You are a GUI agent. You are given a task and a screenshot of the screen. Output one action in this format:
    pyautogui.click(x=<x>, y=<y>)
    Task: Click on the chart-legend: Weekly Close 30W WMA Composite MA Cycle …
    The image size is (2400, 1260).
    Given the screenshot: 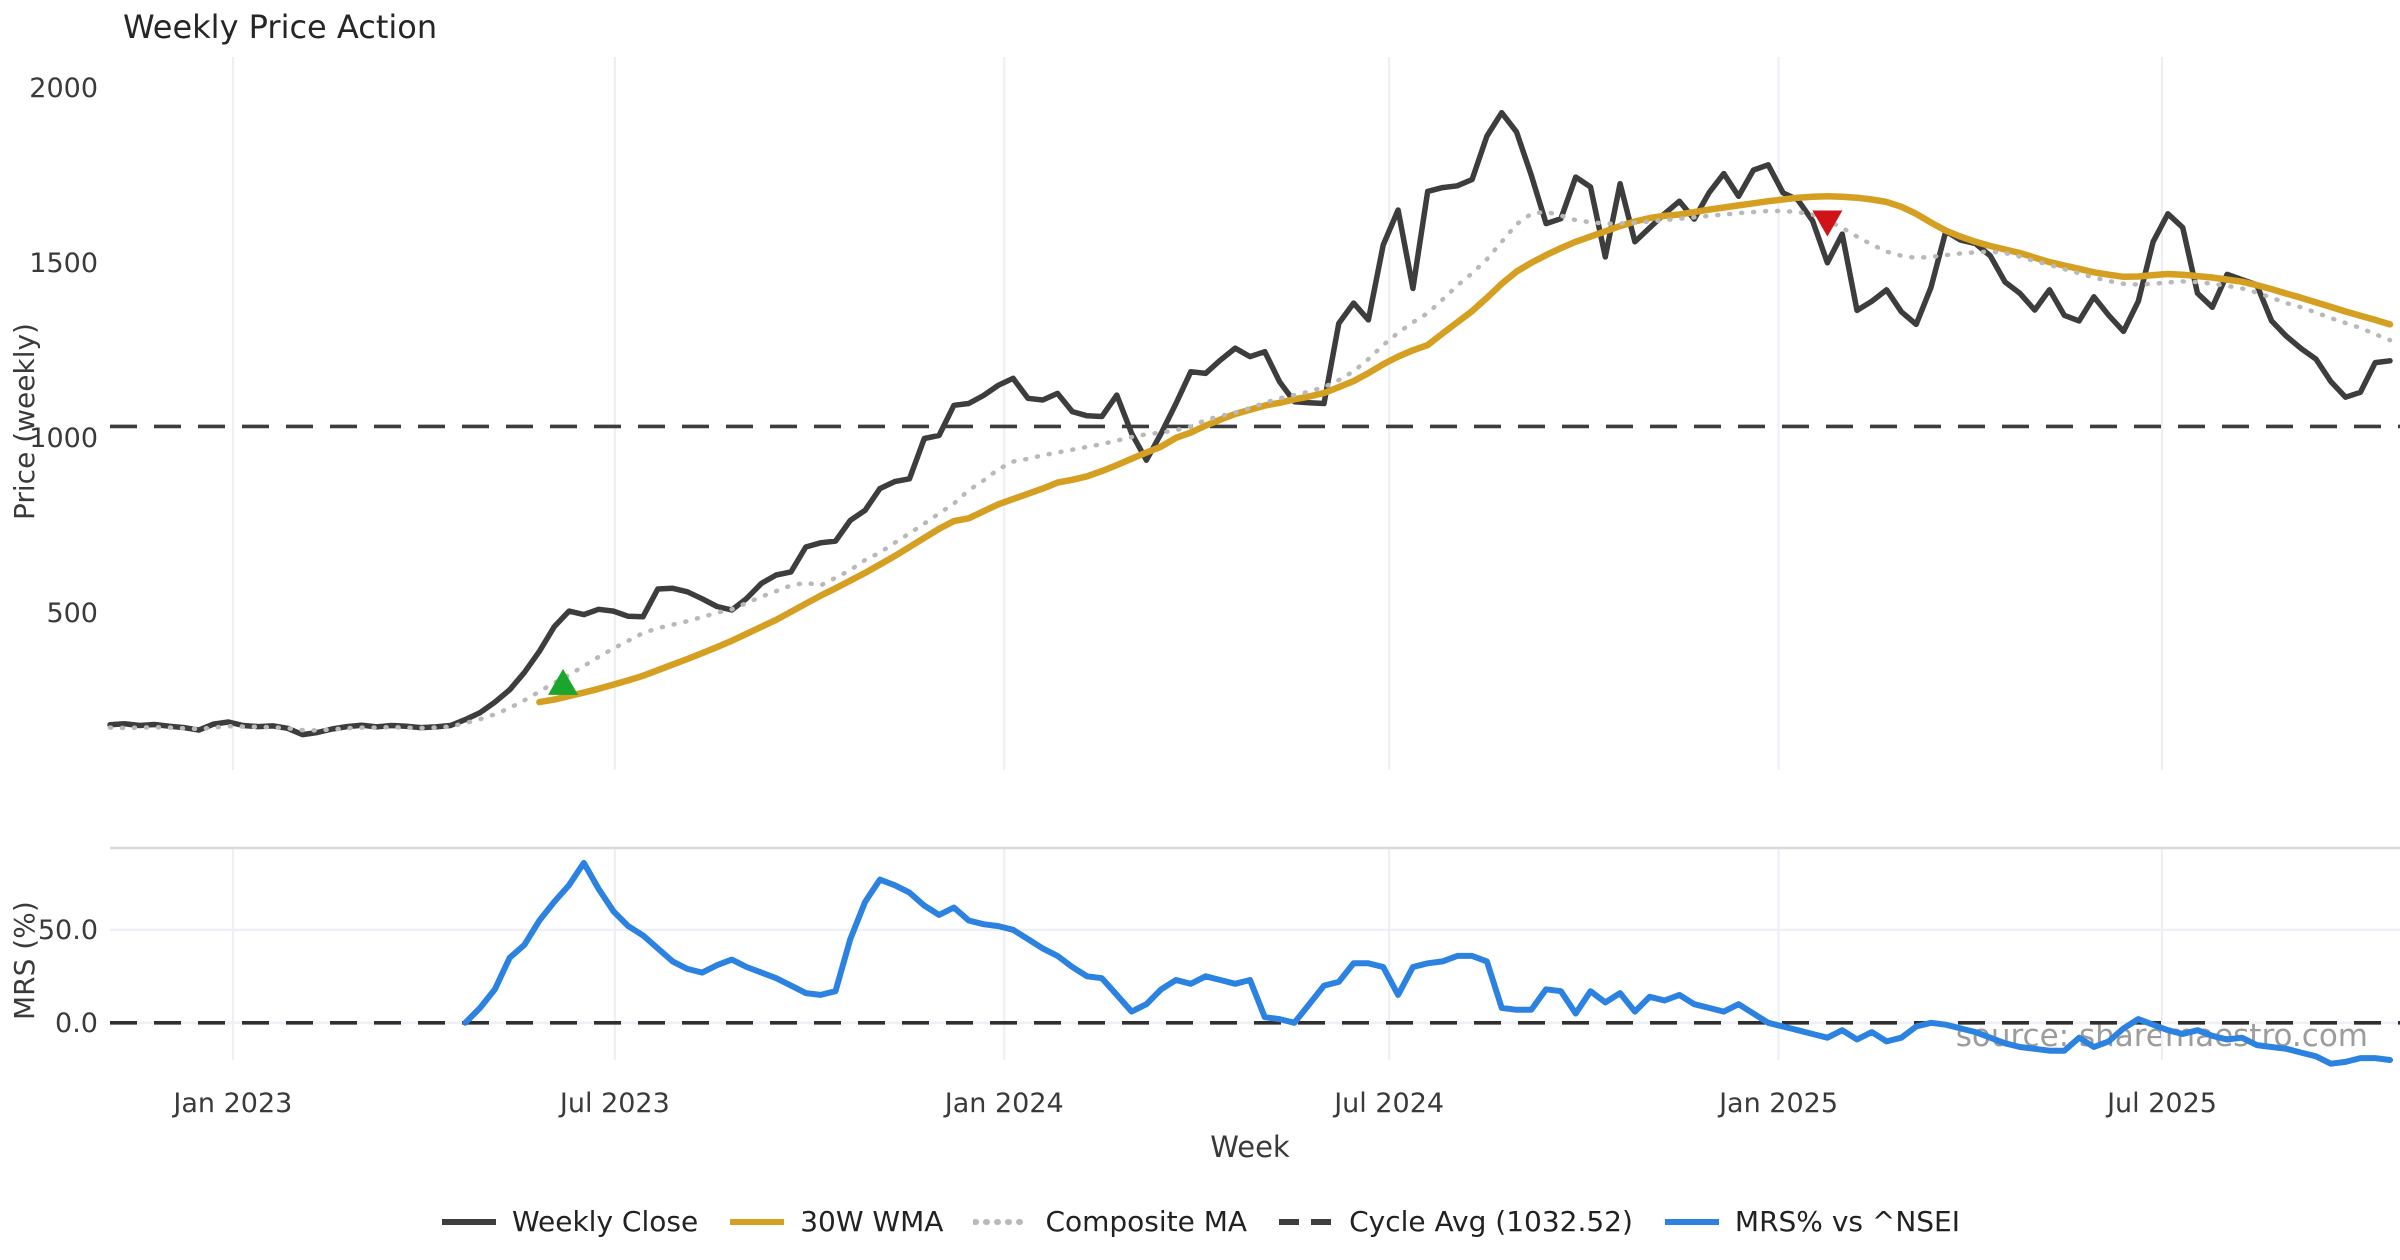 What is the action you would take?
    pyautogui.click(x=1200, y=1221)
    